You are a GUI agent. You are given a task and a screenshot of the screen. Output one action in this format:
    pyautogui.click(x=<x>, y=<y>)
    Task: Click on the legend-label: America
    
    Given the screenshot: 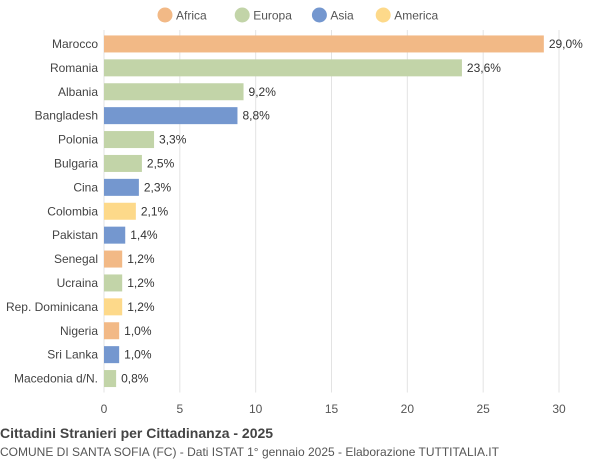 What is the action you would take?
    pyautogui.click(x=416, y=16)
    